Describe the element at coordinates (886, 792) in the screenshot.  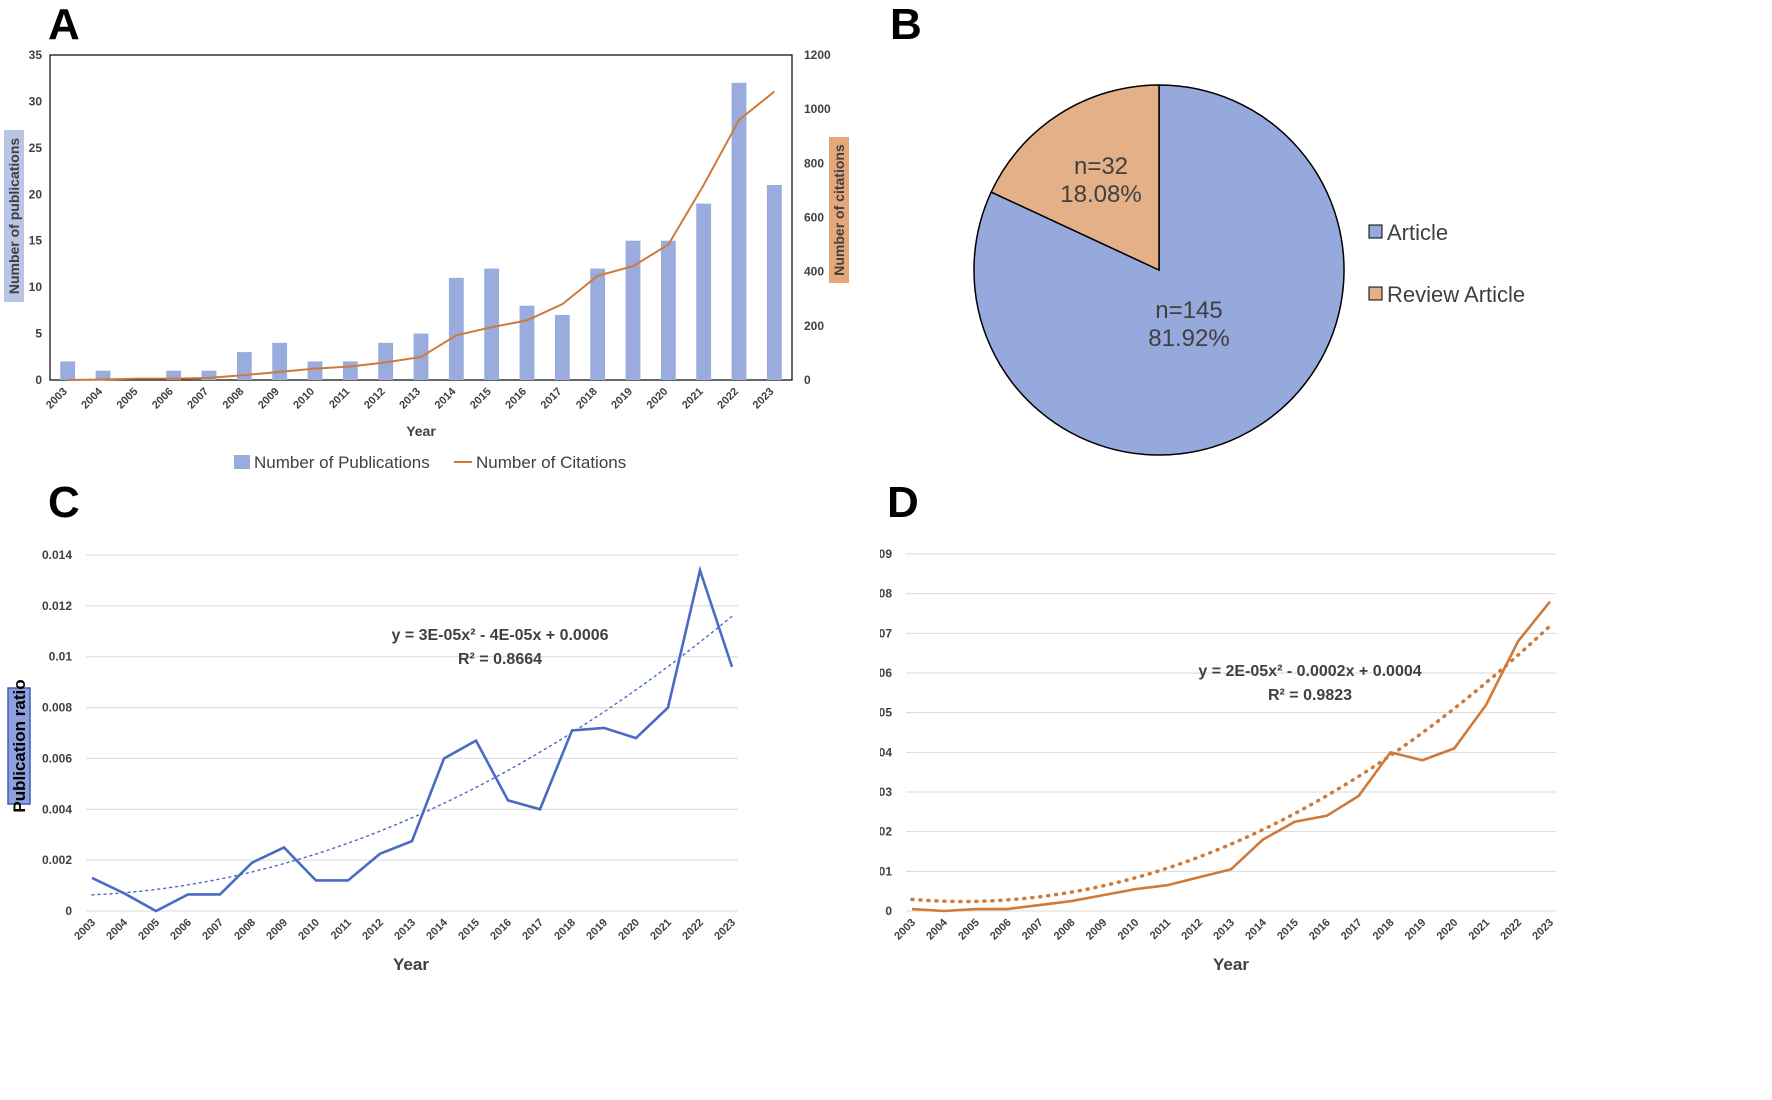
I see `y-tick-label: 0.003` at that location.